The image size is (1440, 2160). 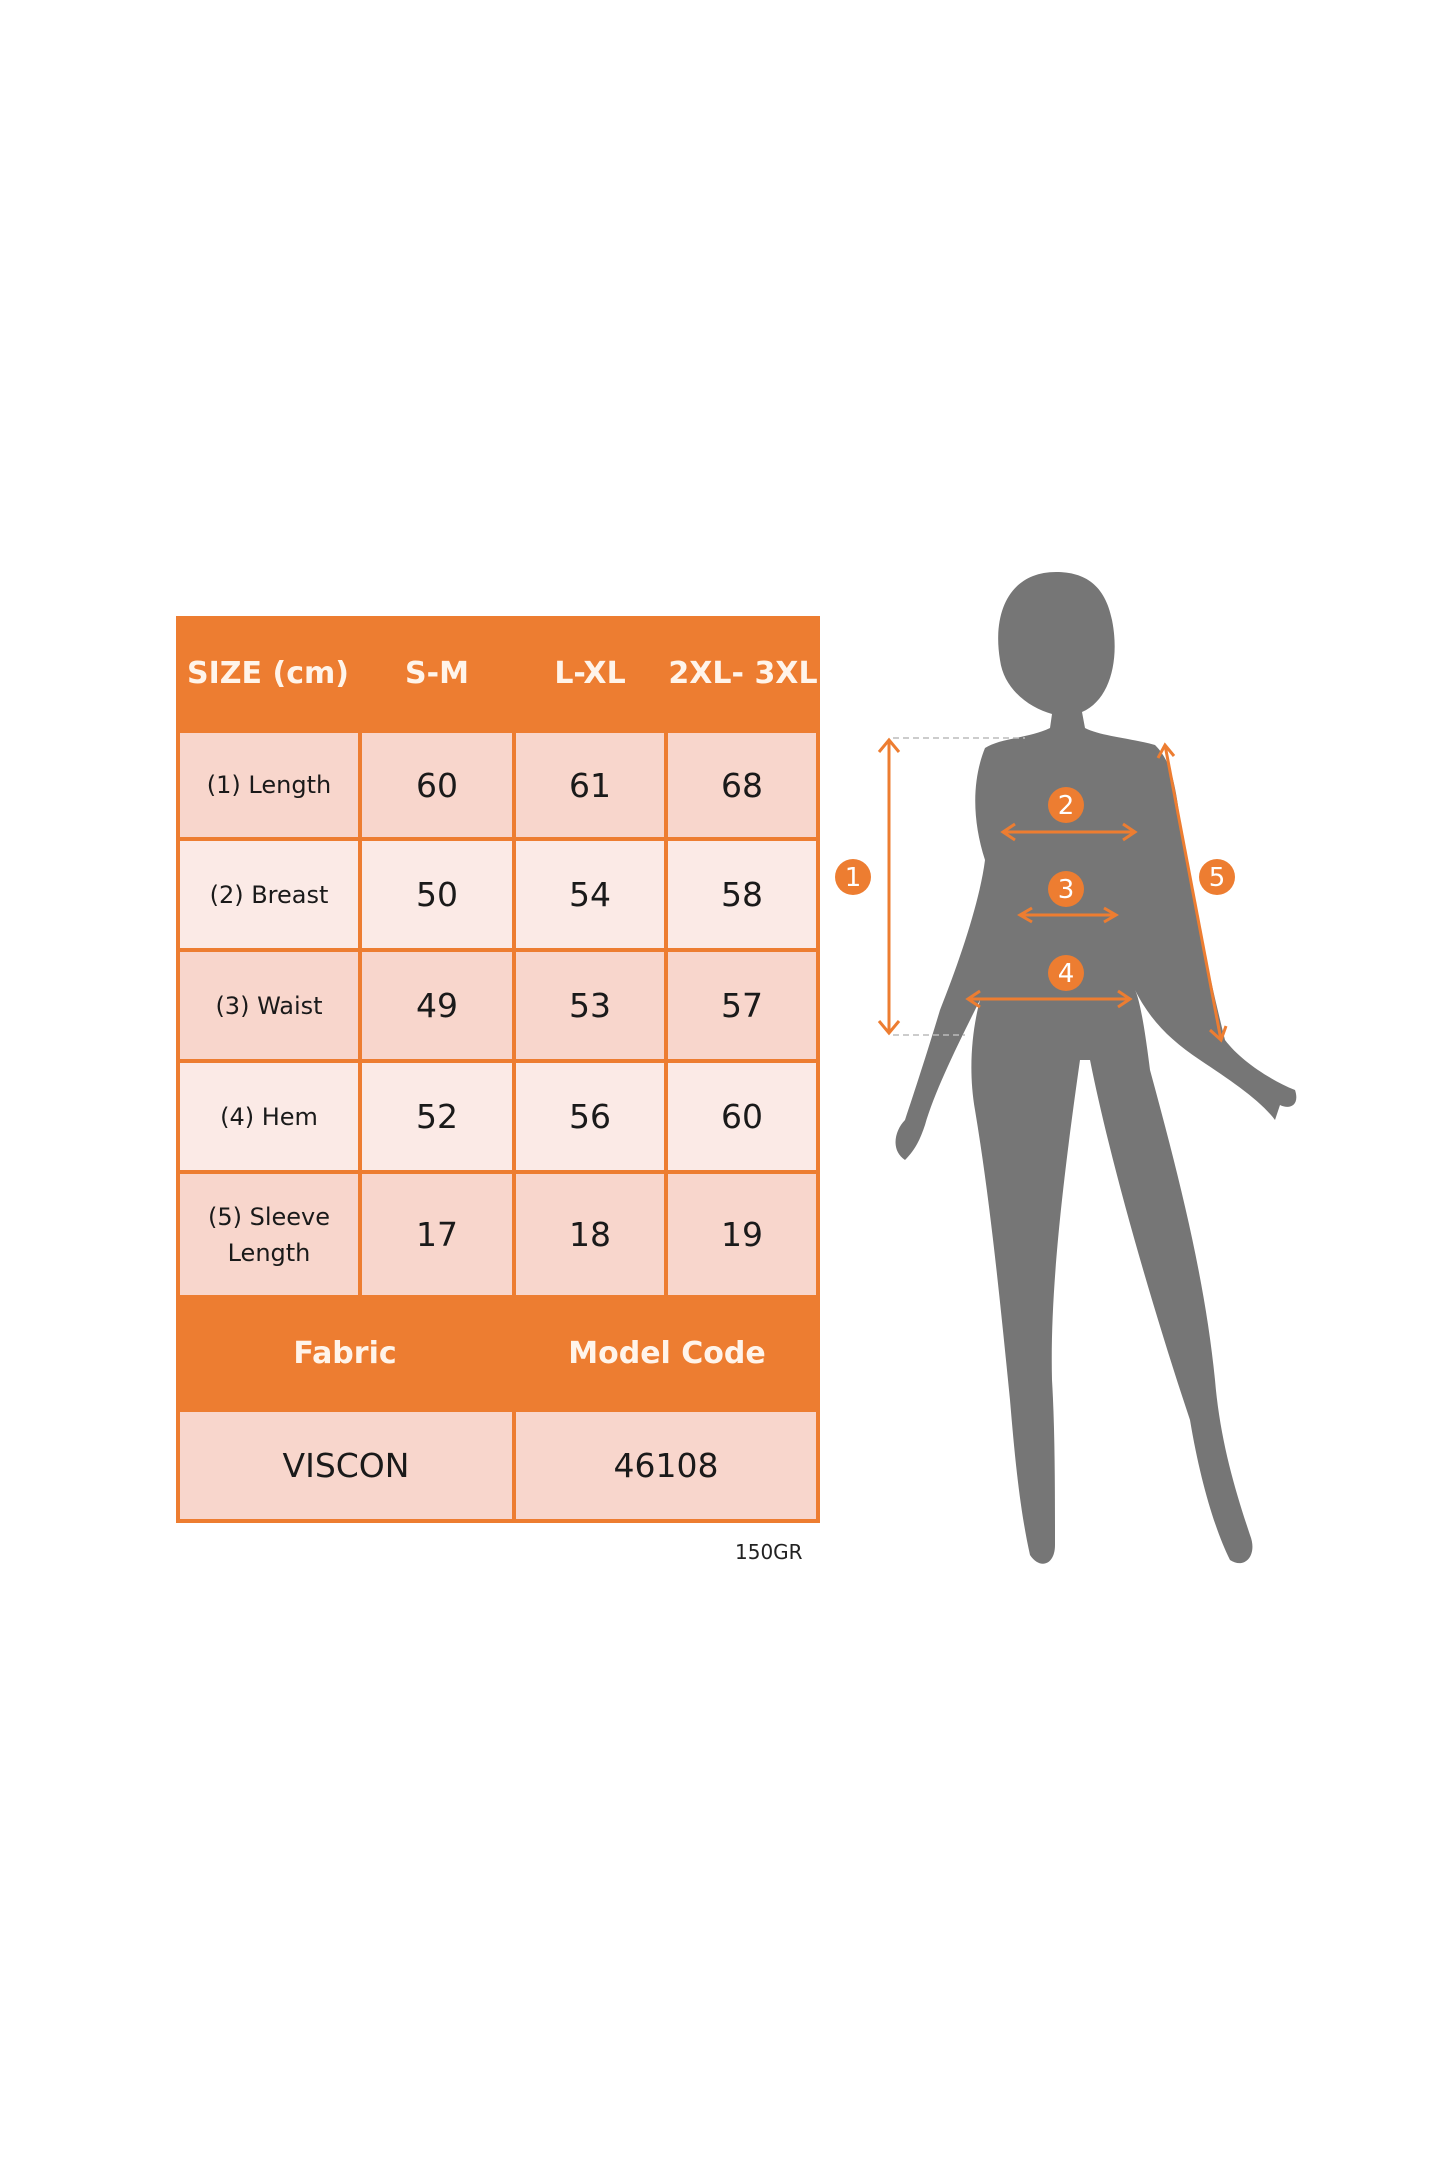 What do you see at coordinates (269, 1234) in the screenshot?
I see `row-label: (5) Sleeve Length` at bounding box center [269, 1234].